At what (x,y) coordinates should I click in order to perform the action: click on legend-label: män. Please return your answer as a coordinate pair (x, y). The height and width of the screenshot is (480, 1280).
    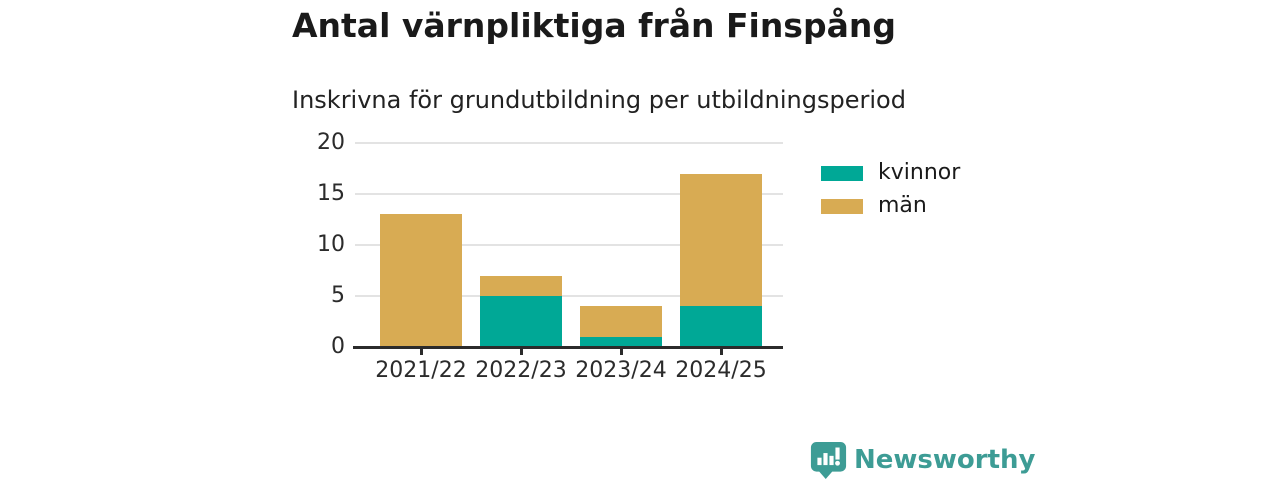
    Looking at the image, I should click on (902, 205).